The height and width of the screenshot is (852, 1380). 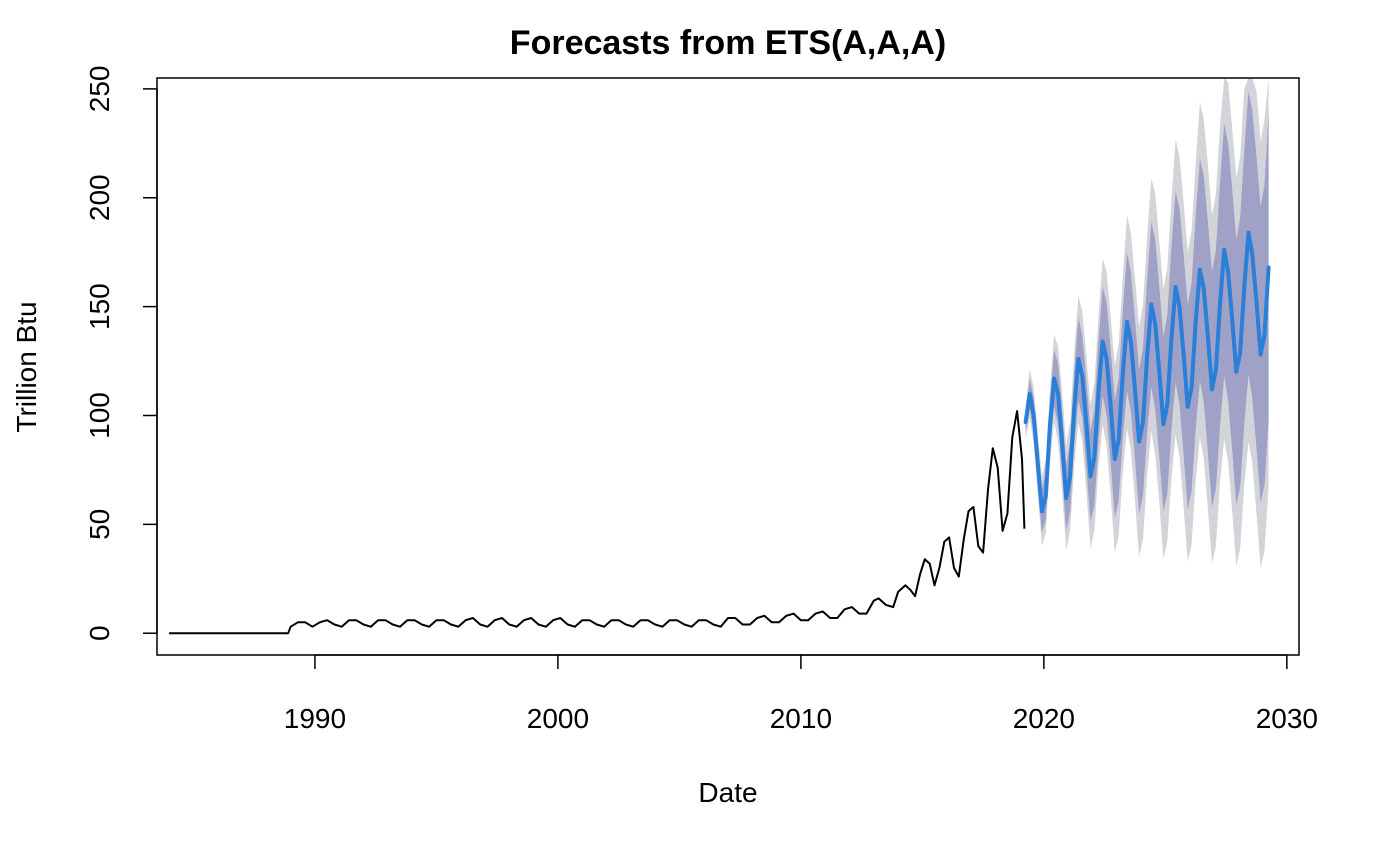 What do you see at coordinates (26, 366) in the screenshot?
I see `y-axis-label: Trillion Btu` at bounding box center [26, 366].